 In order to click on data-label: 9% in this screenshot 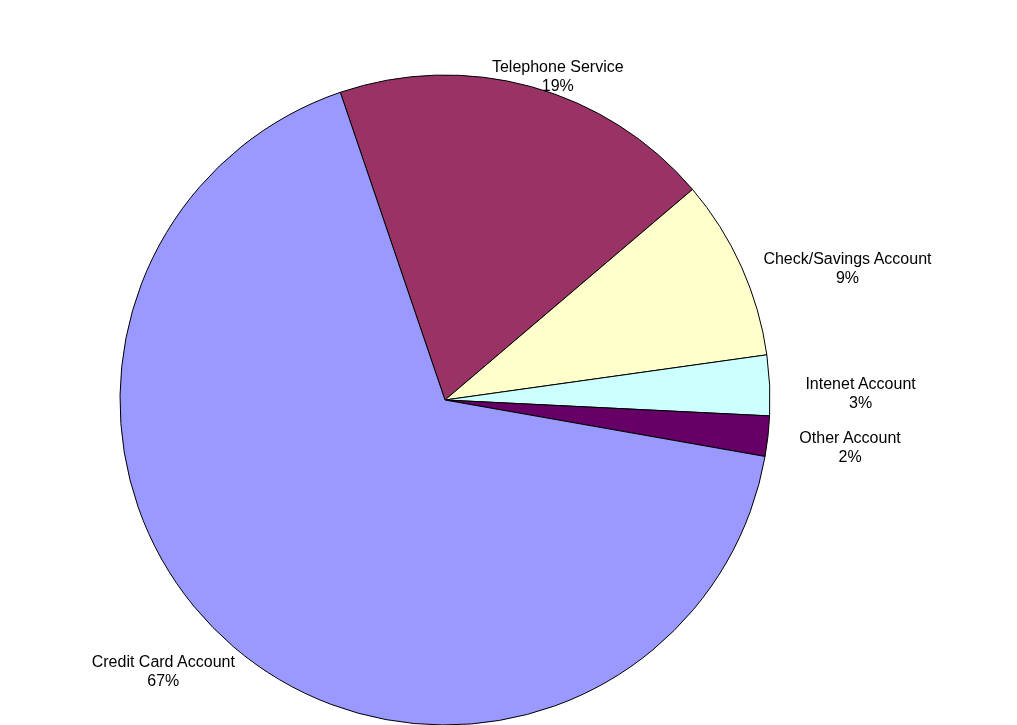, I will do `click(847, 277)`.